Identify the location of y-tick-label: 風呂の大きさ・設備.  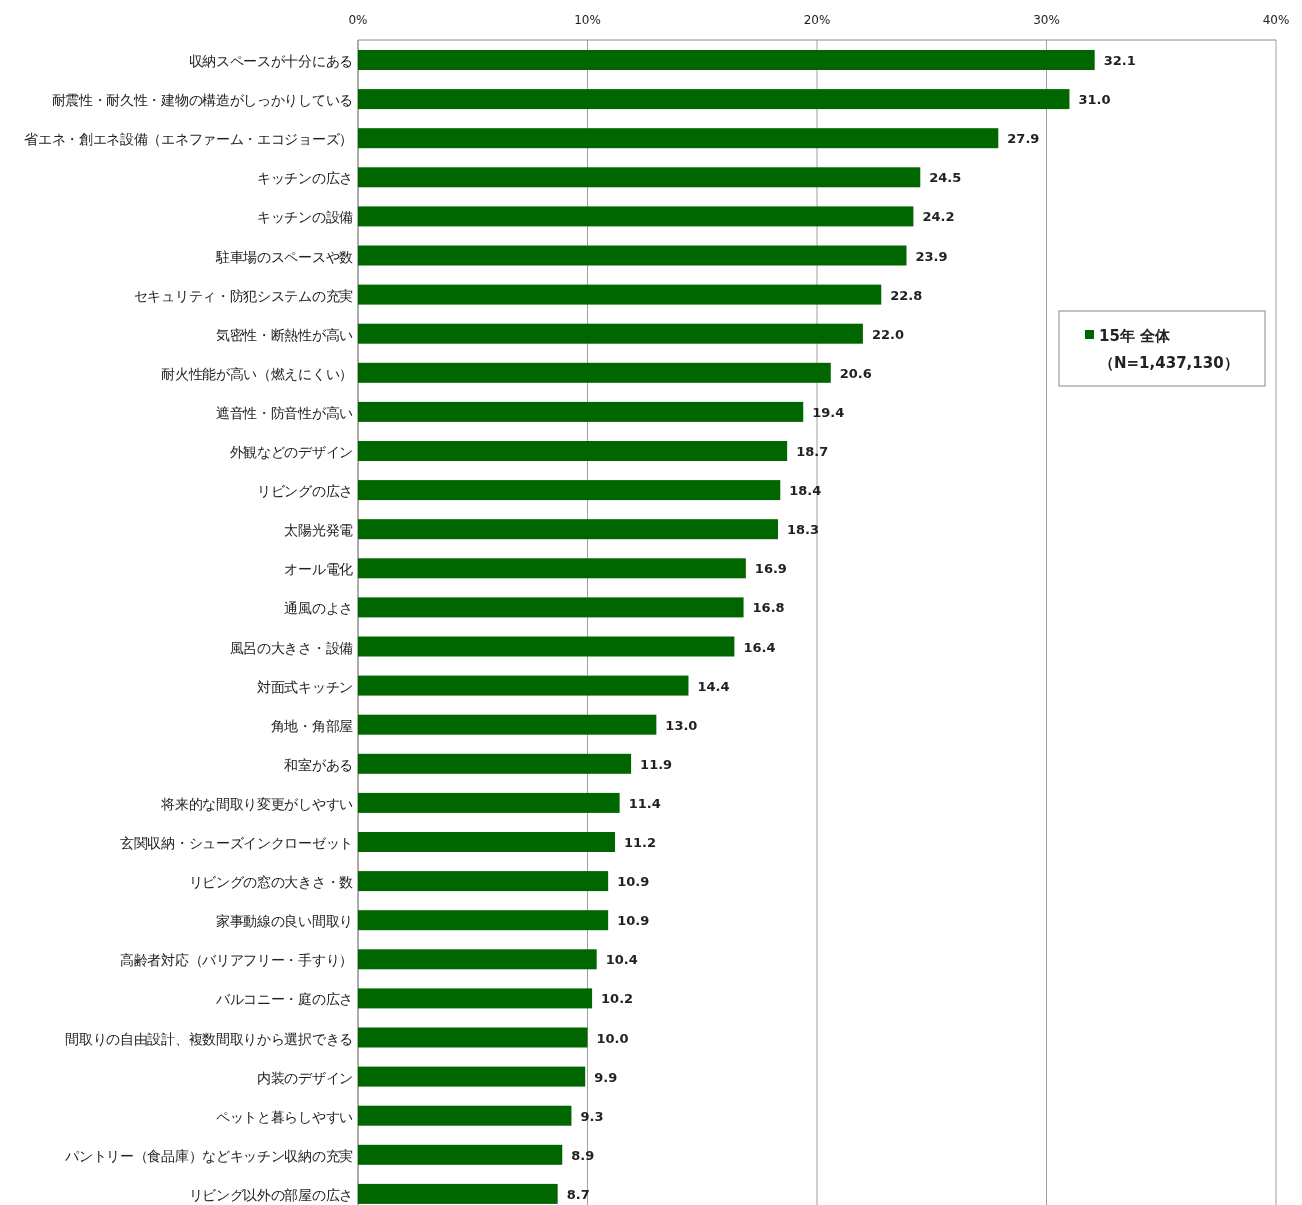
(291, 647).